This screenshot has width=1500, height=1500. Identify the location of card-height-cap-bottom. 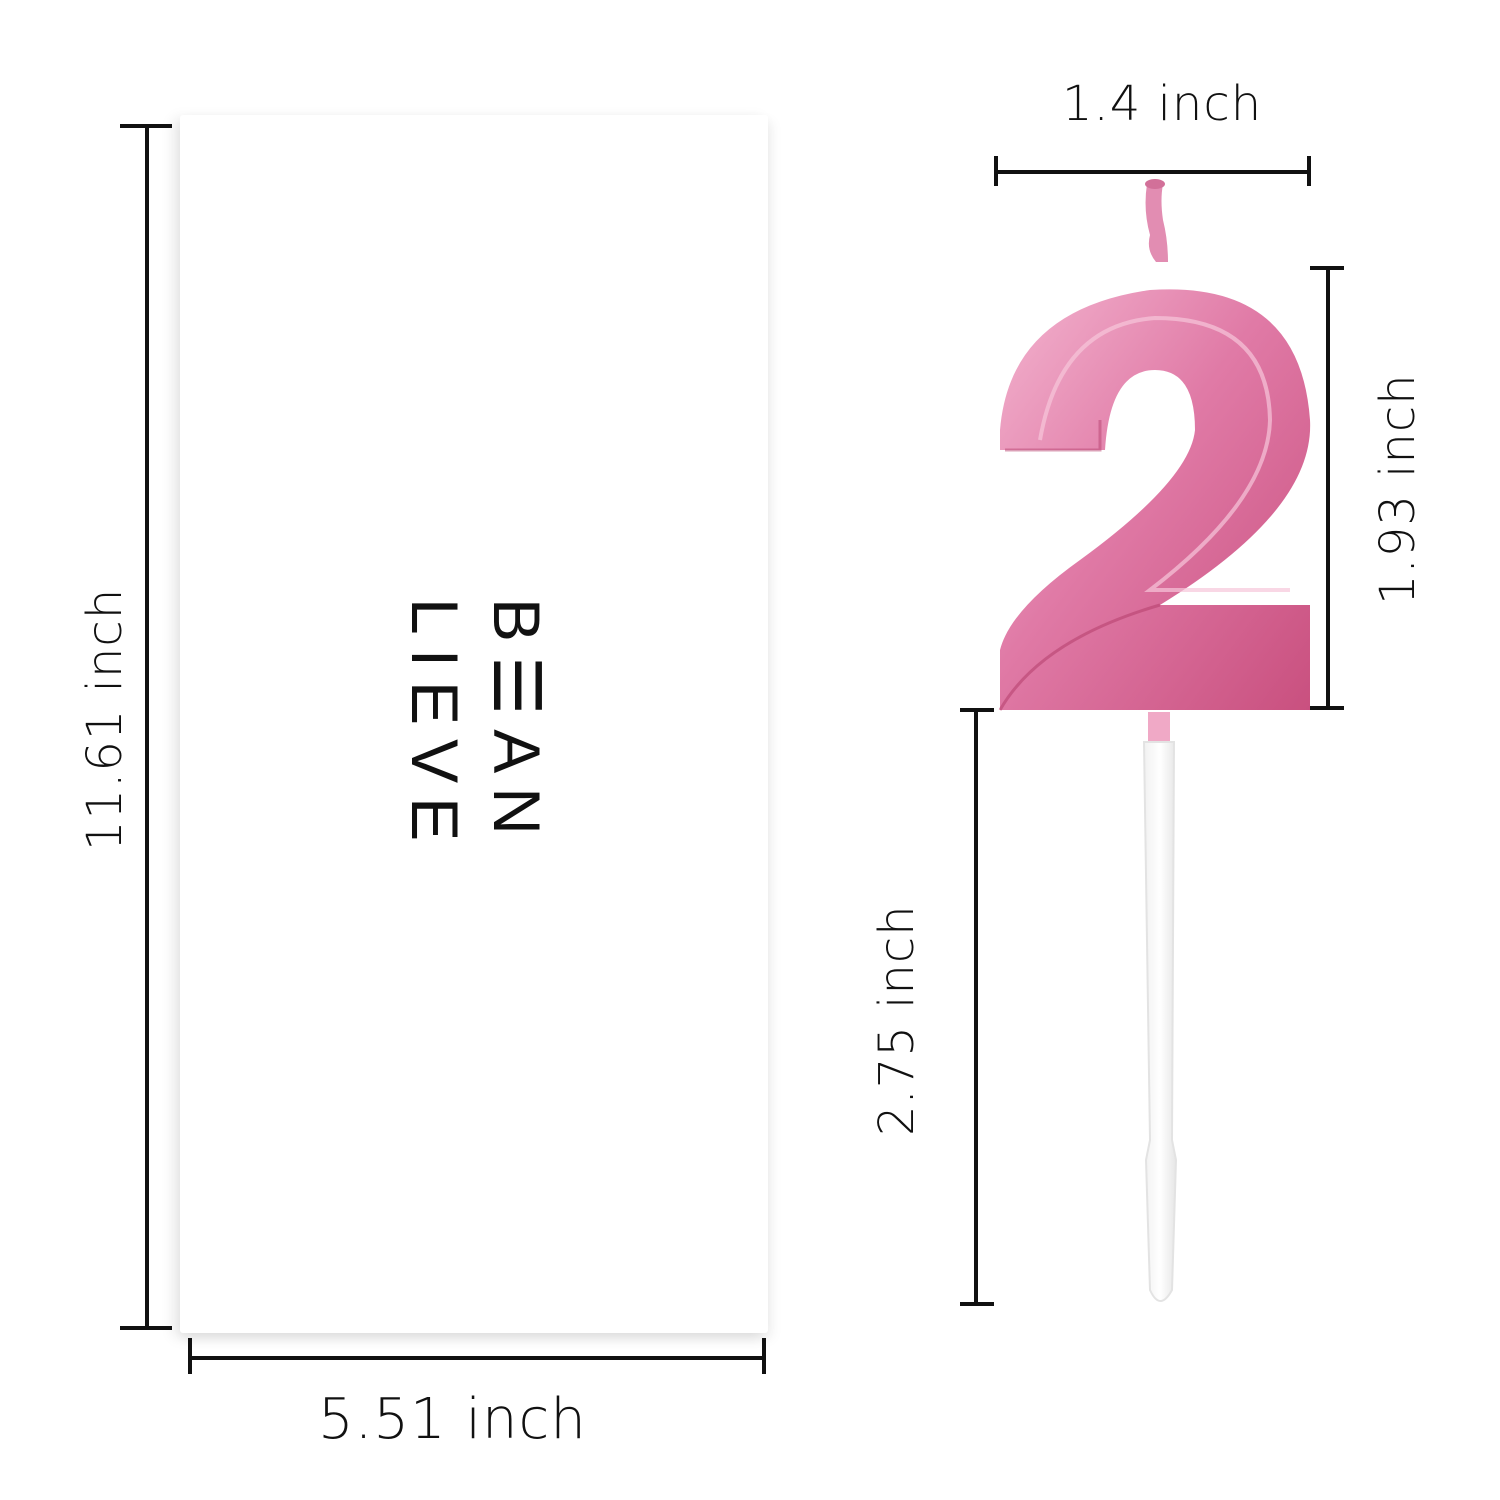
(146, 1328).